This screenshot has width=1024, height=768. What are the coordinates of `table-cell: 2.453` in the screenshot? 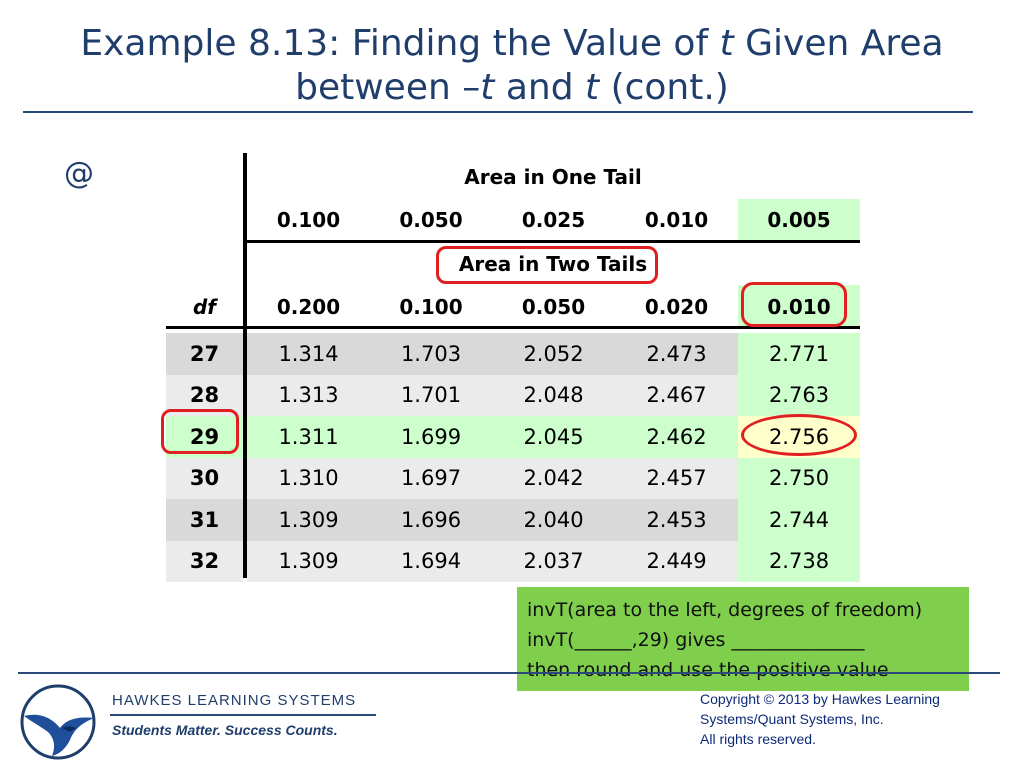 It's located at (676, 520).